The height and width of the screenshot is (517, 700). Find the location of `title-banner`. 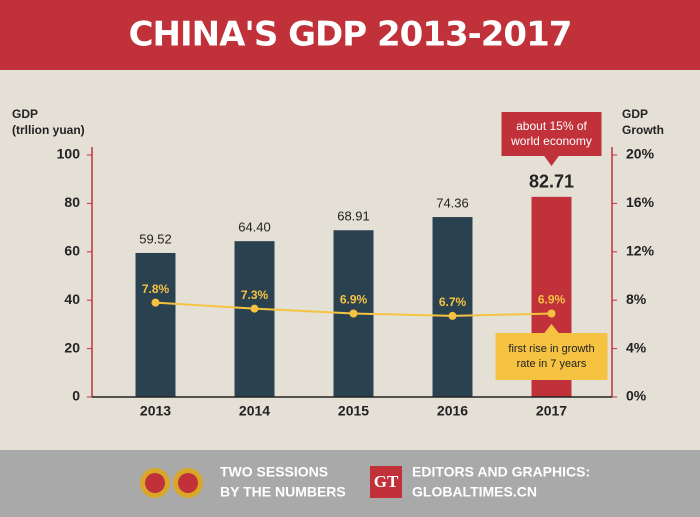

title-banner is located at coordinates (350, 35).